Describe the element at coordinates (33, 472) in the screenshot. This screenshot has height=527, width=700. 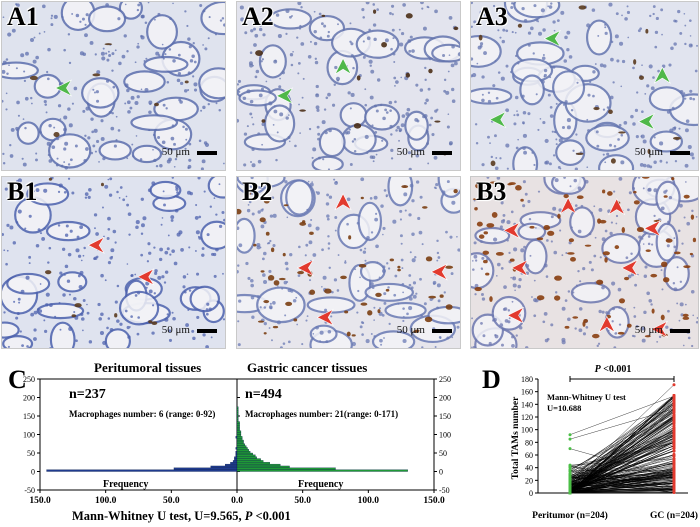
I see `panel-c-ytick-label-left: 0` at that location.